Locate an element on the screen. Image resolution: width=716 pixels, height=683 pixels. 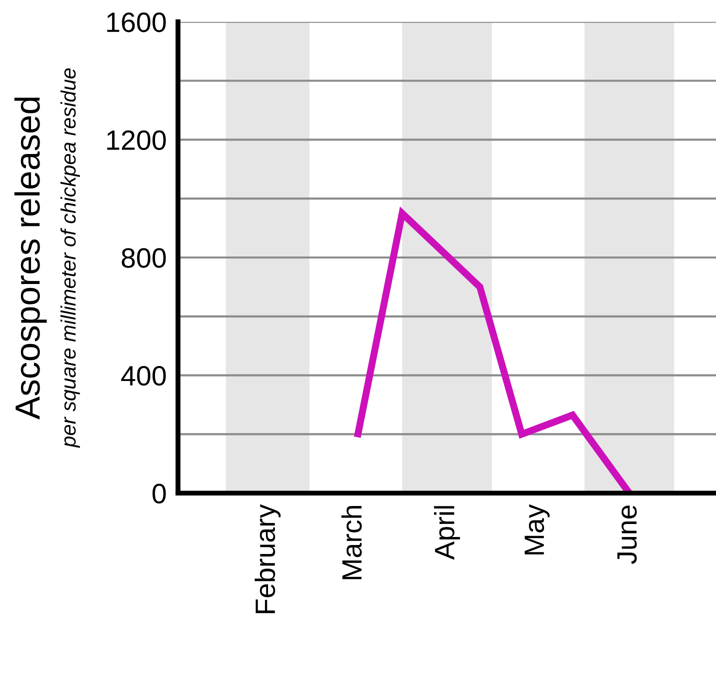
x-tick-label: March is located at coordinates (351, 543).